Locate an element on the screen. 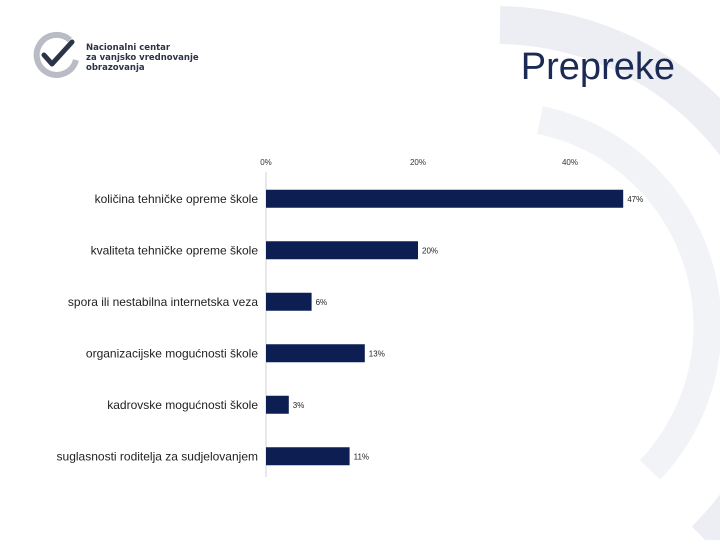  data-label: 11% is located at coordinates (361, 456).